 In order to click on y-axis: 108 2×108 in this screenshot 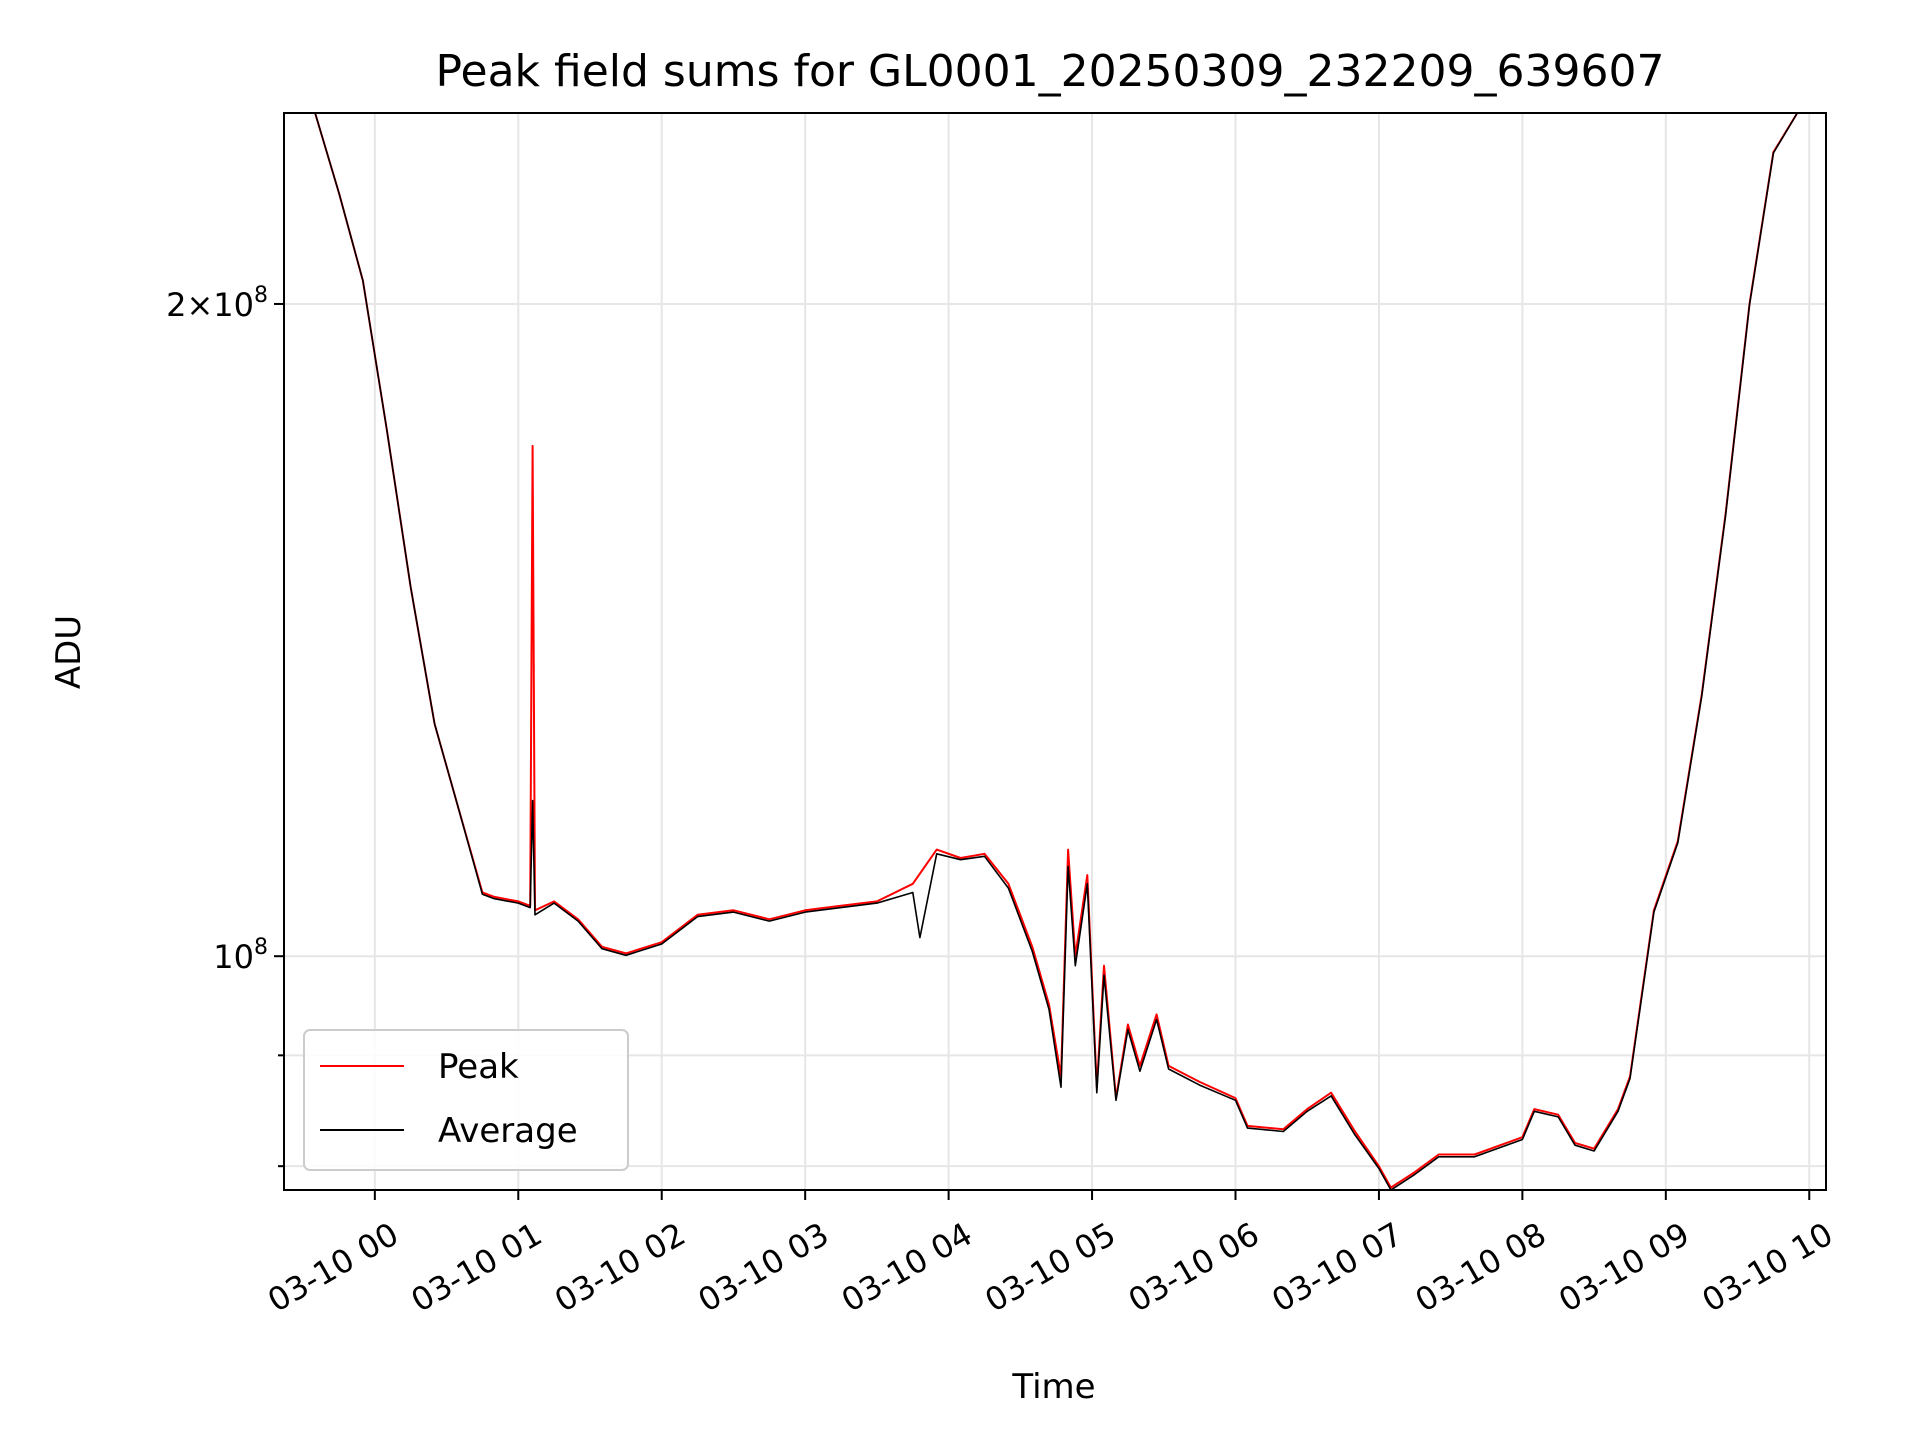, I will do `click(225, 725)`.